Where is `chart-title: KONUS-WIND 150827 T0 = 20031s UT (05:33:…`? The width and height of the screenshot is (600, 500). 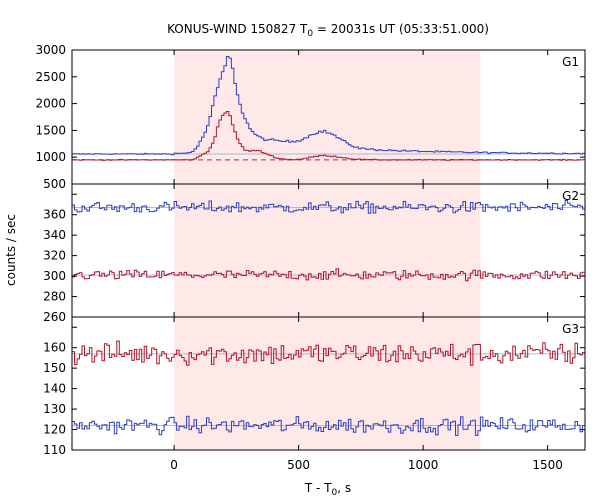 chart-title: KONUS-WIND 150827 T0 = 20031s UT (05:33:… is located at coordinates (328, 30).